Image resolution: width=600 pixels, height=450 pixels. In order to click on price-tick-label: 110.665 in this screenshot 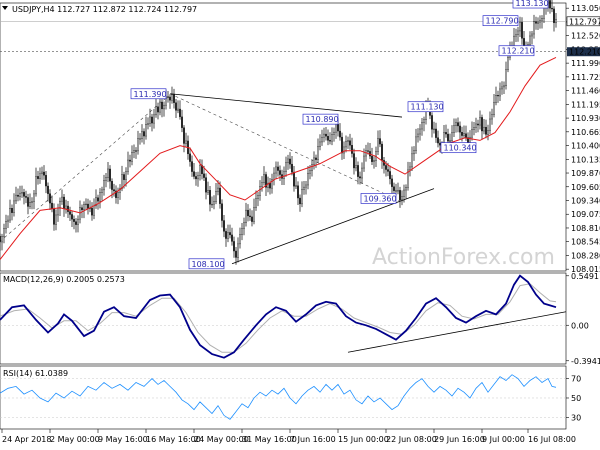, I will do `click(585, 132)`.